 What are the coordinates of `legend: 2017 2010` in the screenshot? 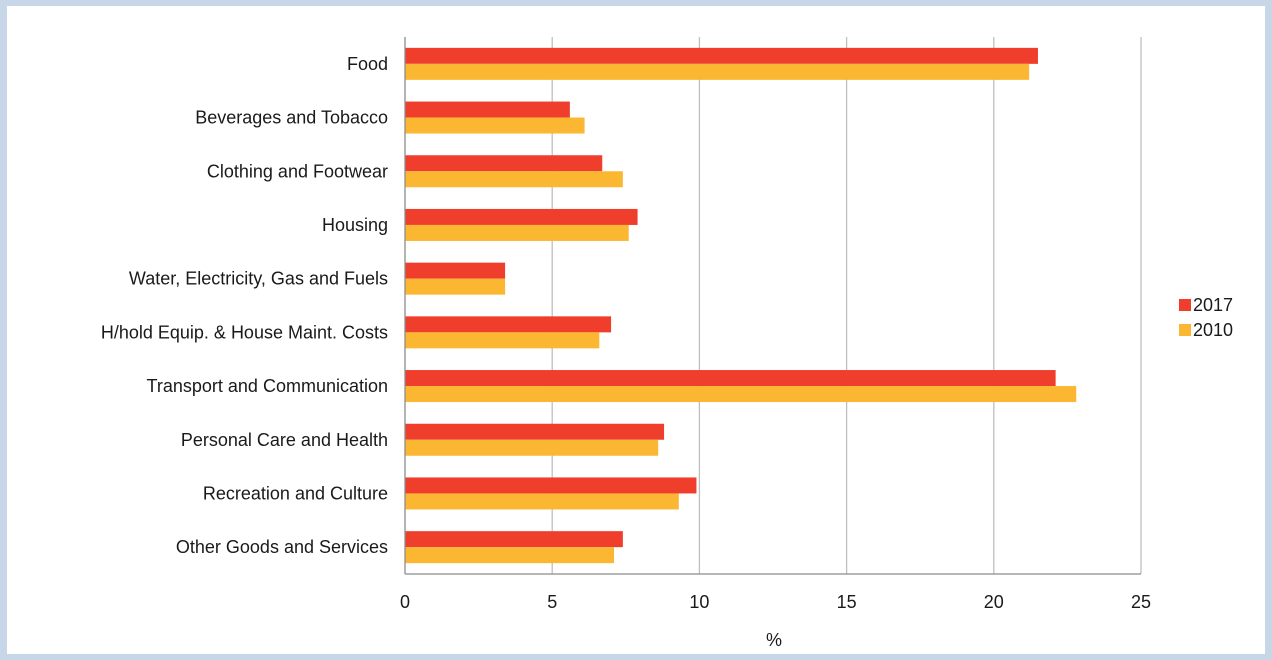 It's located at (1206, 317).